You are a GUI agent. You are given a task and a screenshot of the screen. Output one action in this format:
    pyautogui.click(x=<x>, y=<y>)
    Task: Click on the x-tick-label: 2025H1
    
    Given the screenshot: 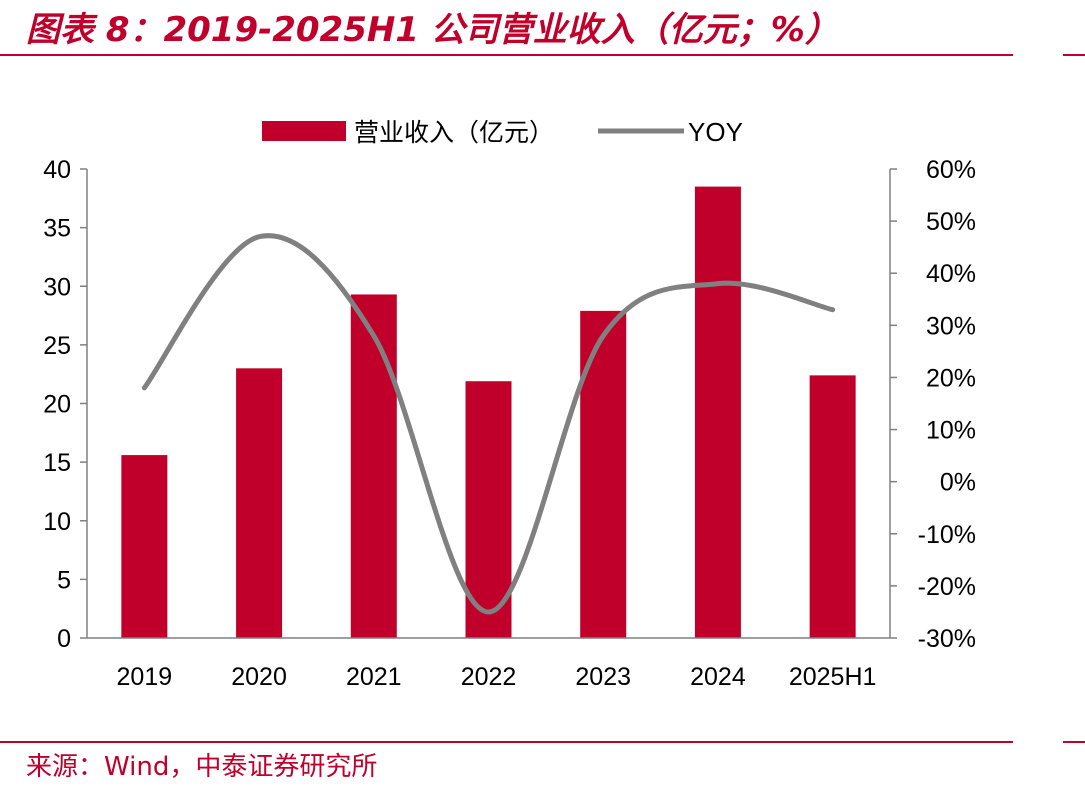 What is the action you would take?
    pyautogui.click(x=833, y=677)
    